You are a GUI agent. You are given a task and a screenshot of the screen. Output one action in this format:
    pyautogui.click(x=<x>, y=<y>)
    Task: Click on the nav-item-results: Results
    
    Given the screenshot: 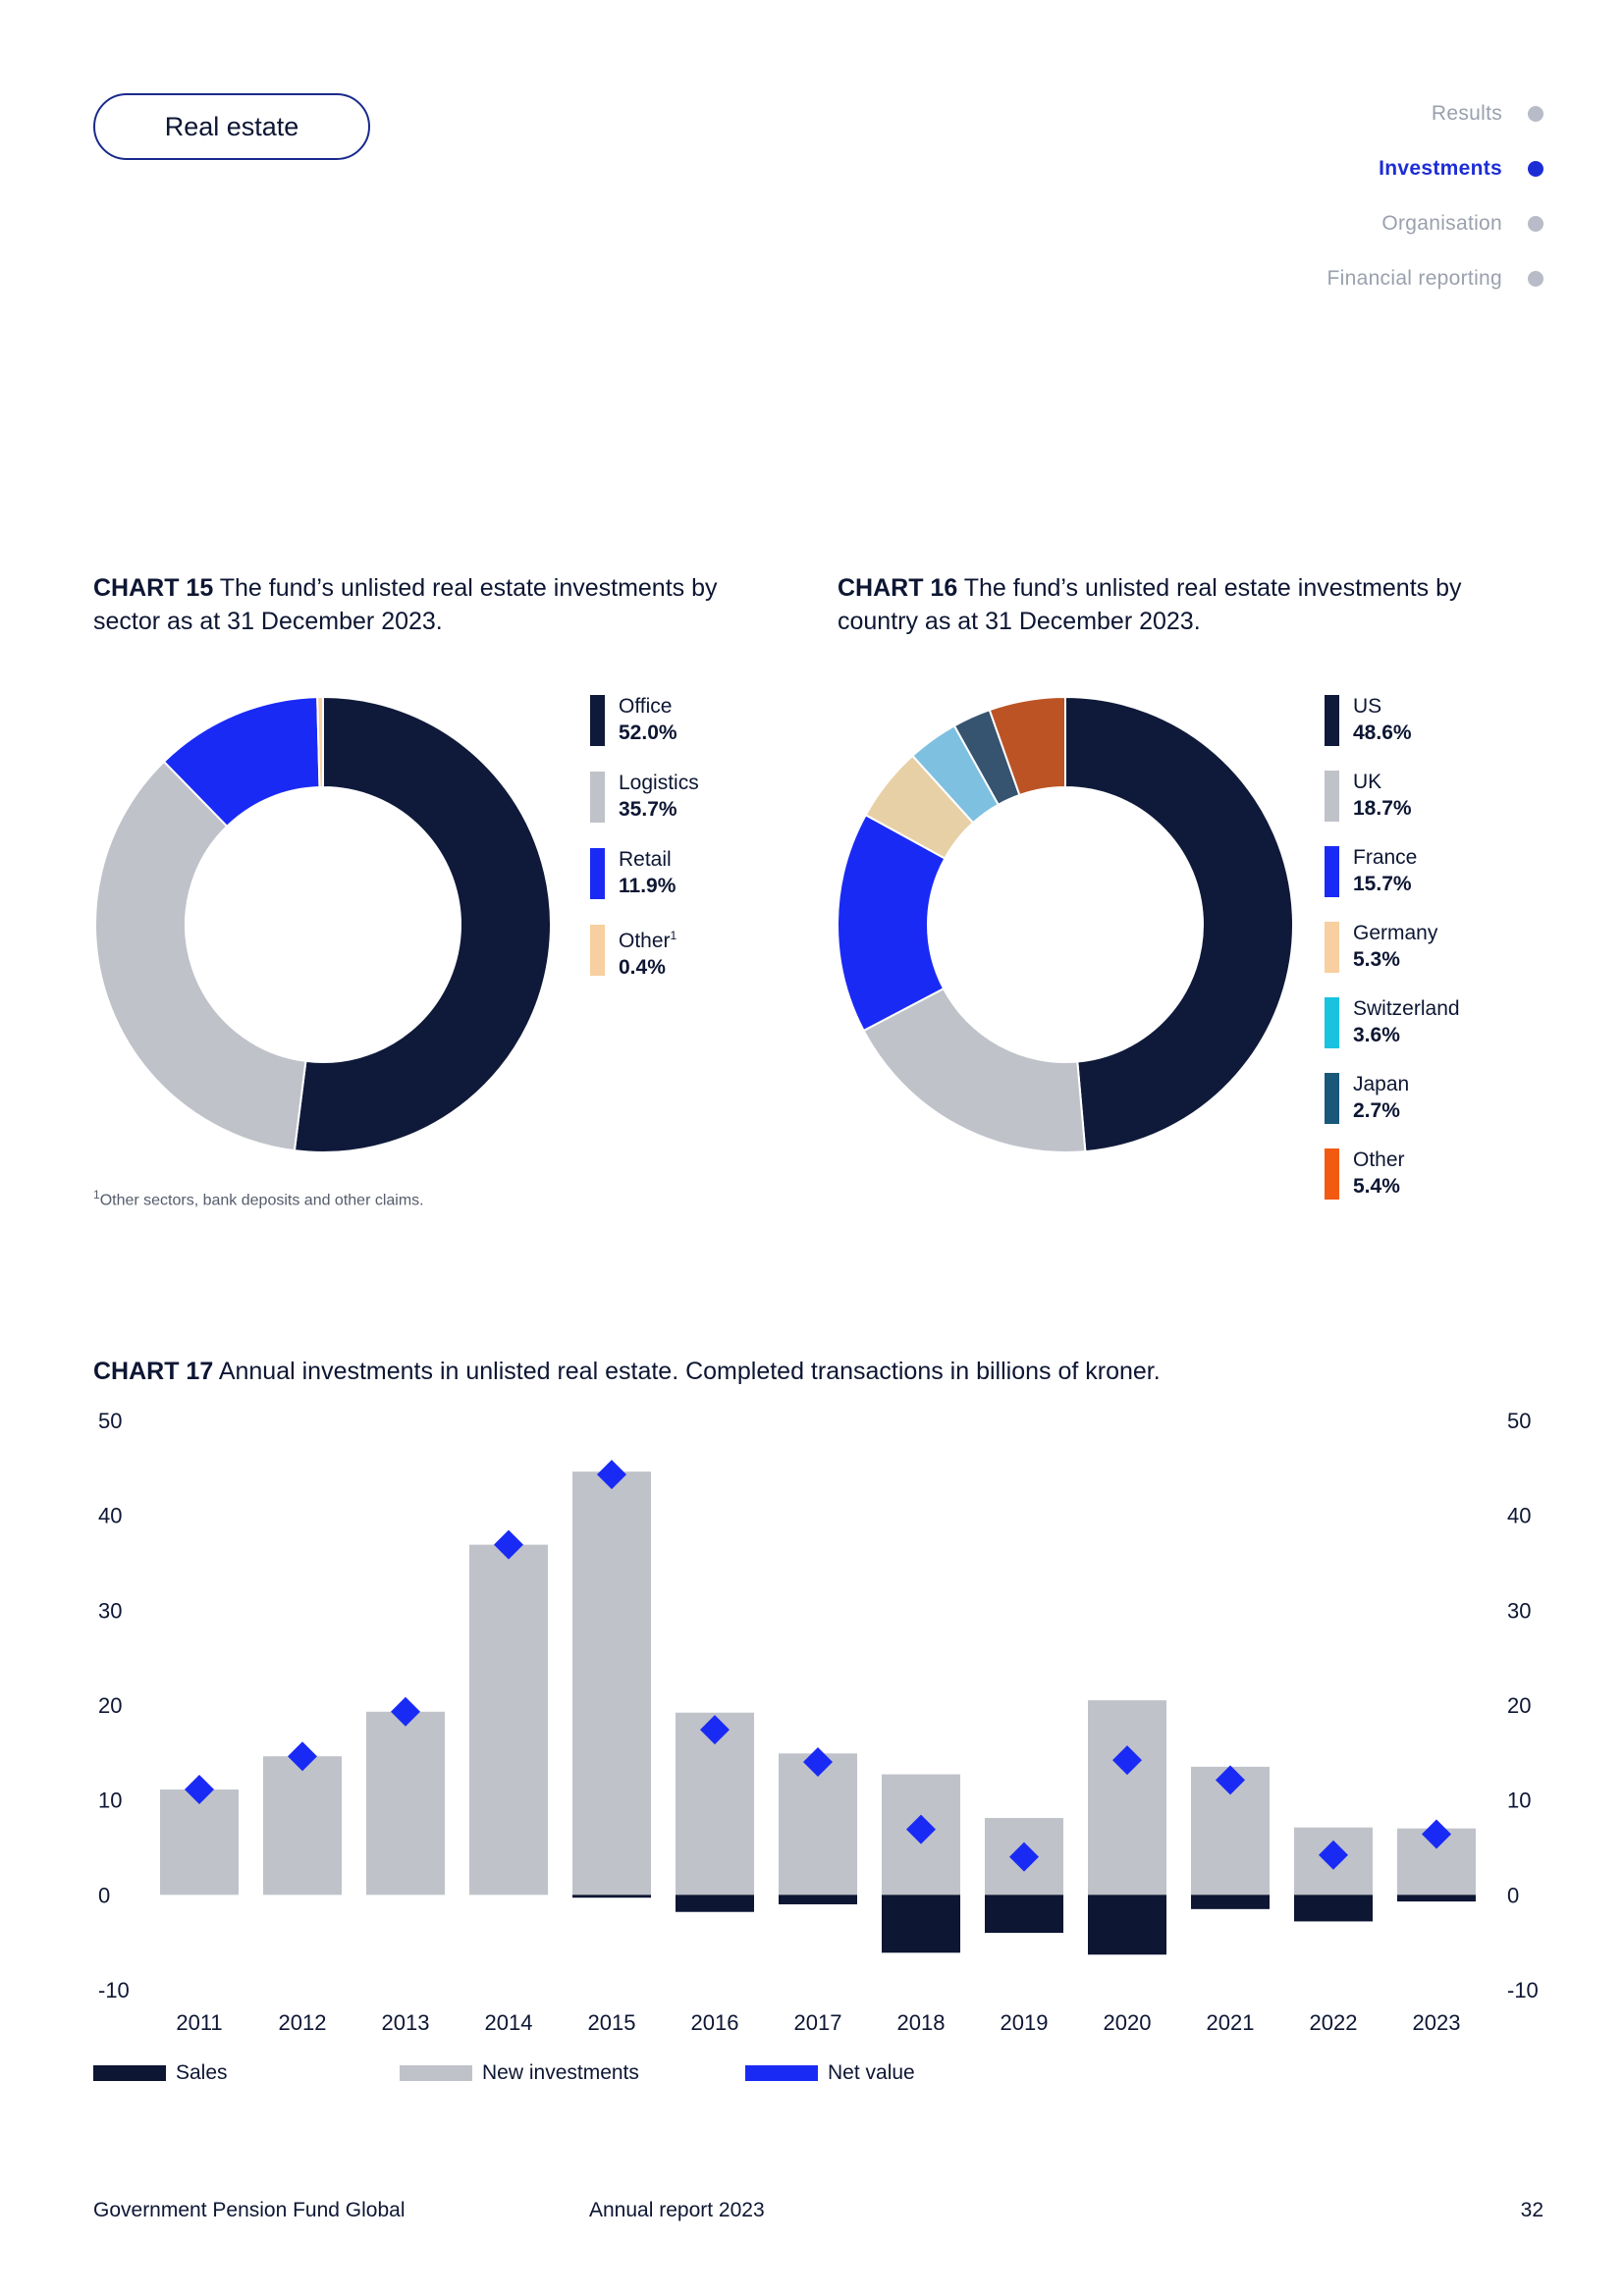 What is the action you would take?
    pyautogui.click(x=1435, y=113)
    